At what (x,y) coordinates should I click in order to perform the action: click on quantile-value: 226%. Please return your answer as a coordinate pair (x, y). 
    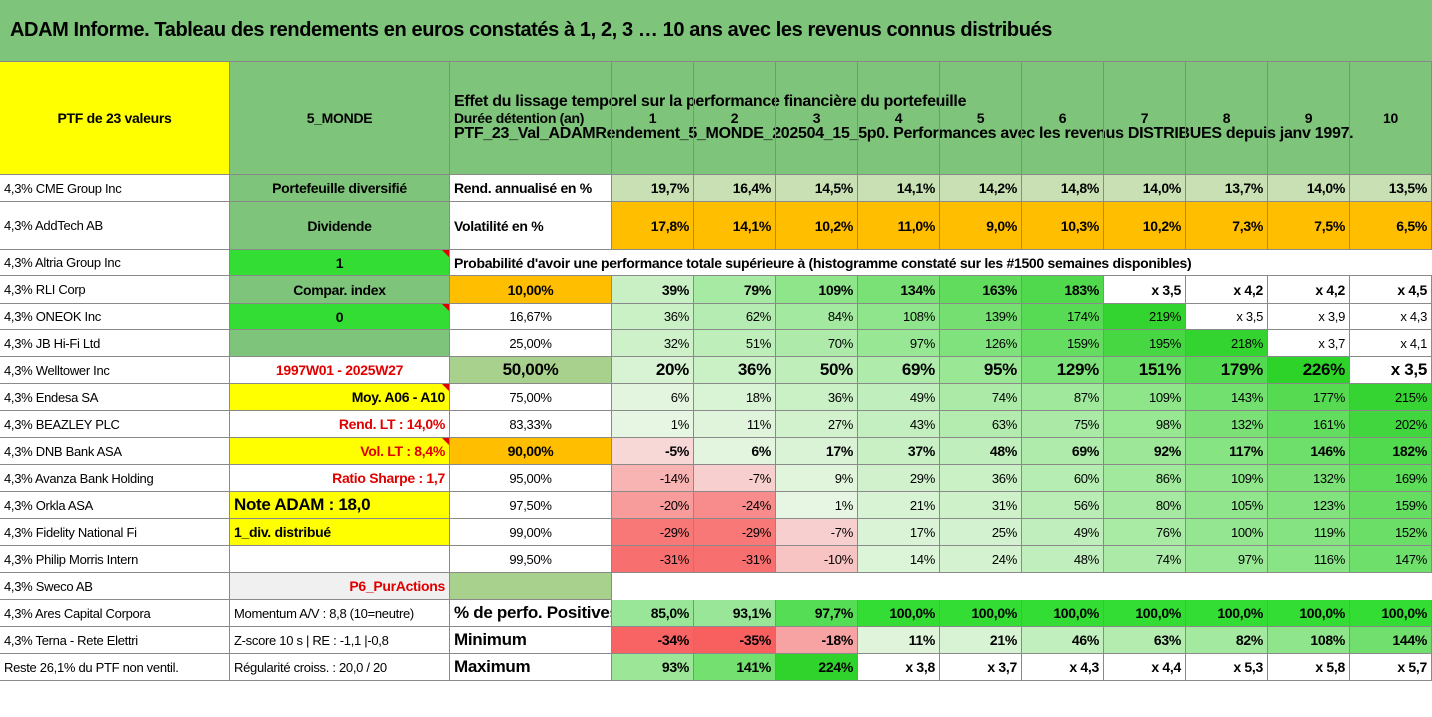
    Looking at the image, I should click on (1309, 370).